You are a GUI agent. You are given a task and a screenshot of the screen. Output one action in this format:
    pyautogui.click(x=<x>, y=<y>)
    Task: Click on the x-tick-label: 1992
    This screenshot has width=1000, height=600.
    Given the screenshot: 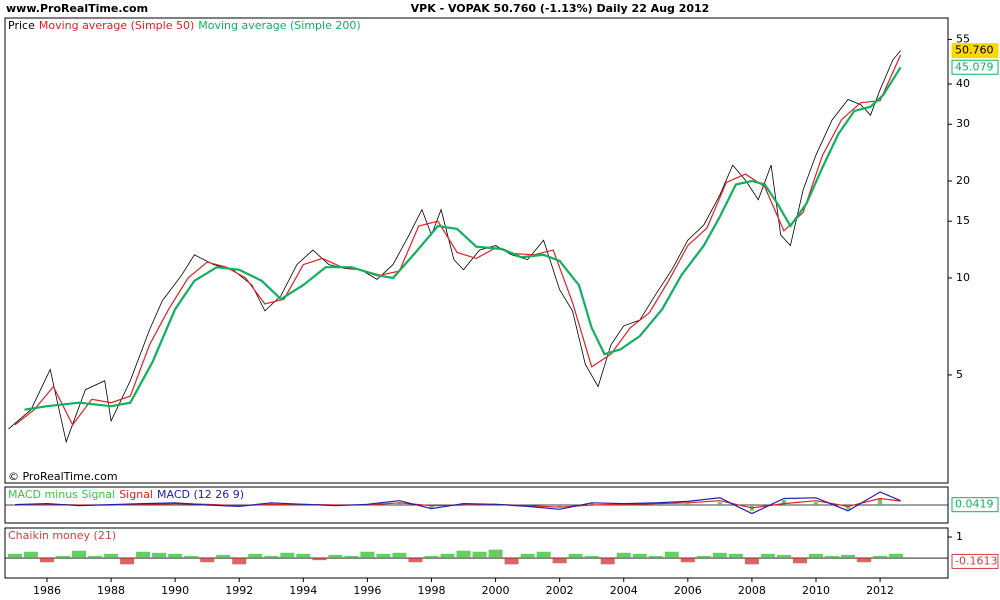 What is the action you would take?
    pyautogui.click(x=239, y=590)
    